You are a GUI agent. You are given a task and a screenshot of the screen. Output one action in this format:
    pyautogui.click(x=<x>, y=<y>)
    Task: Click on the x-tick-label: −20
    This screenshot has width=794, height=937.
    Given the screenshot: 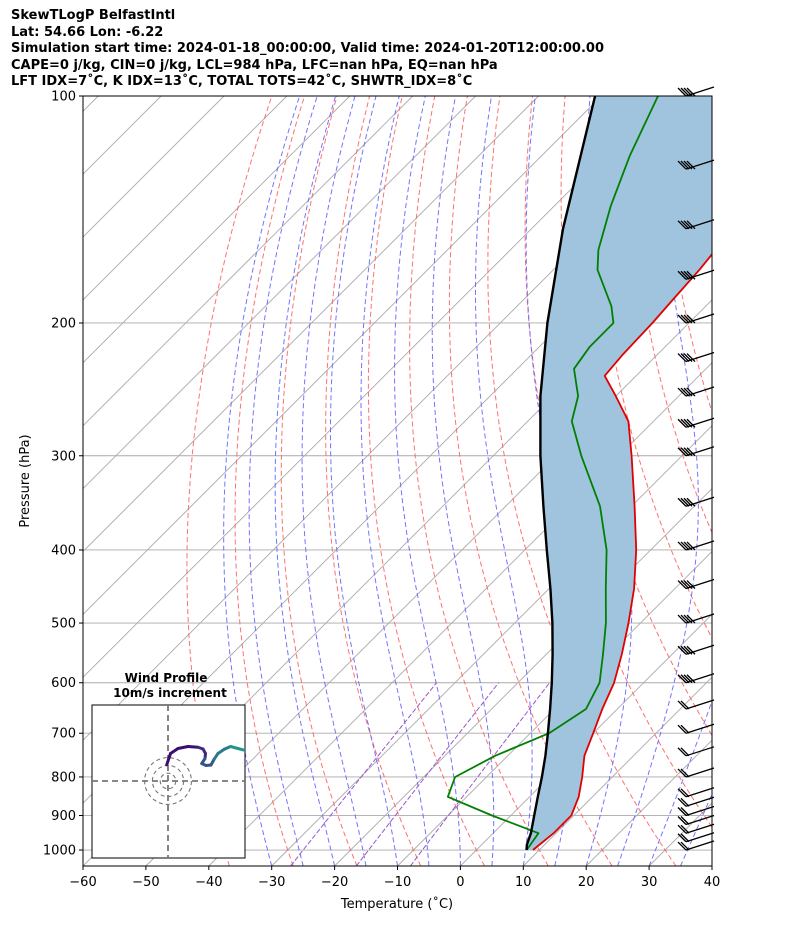 What is the action you would take?
    pyautogui.click(x=334, y=882)
    